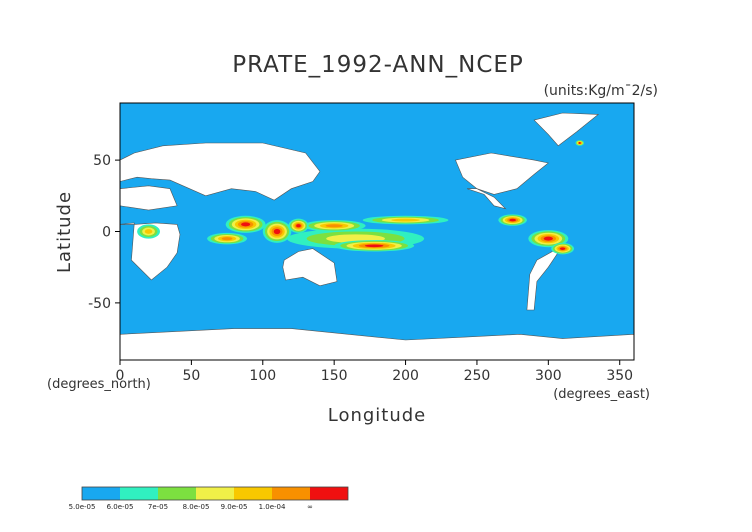 This screenshot has height=532, width=752. I want to click on colorbar-frame, so click(215, 493).